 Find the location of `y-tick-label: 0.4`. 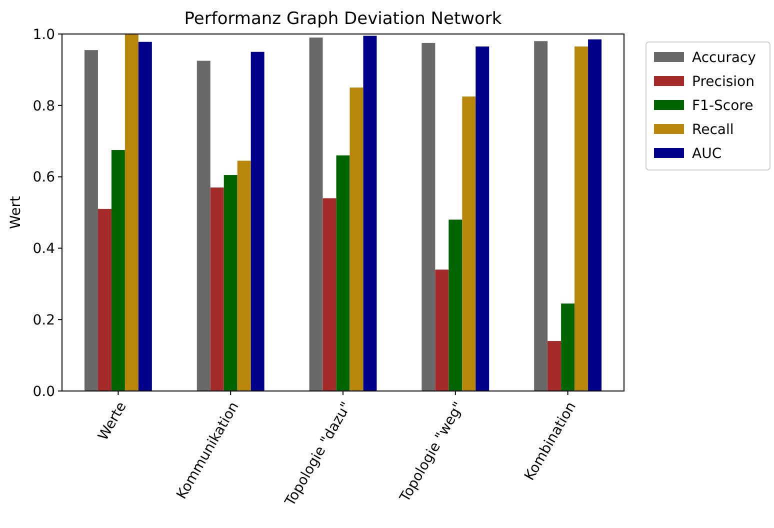

y-tick-label: 0.4 is located at coordinates (44, 249).